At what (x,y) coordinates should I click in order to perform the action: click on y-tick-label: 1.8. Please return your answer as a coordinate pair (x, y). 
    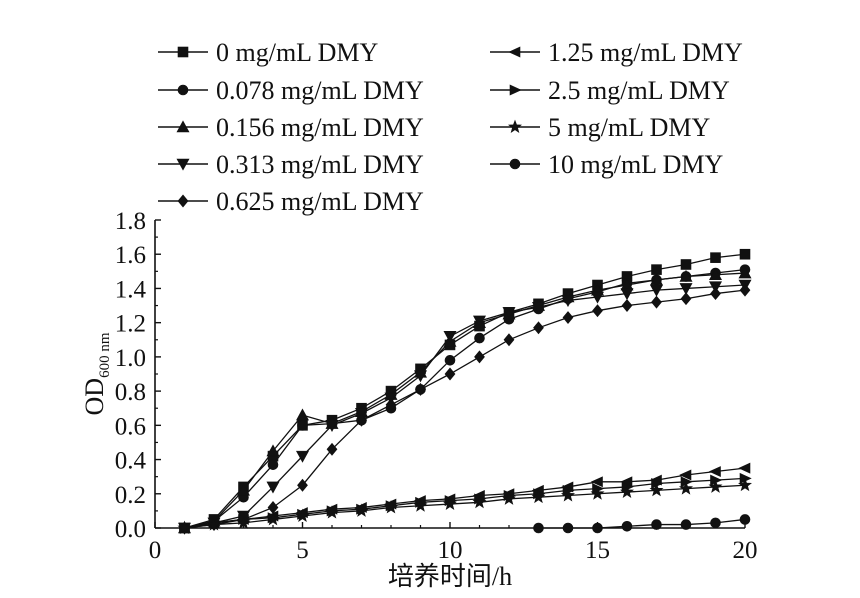
    Looking at the image, I should click on (130, 221).